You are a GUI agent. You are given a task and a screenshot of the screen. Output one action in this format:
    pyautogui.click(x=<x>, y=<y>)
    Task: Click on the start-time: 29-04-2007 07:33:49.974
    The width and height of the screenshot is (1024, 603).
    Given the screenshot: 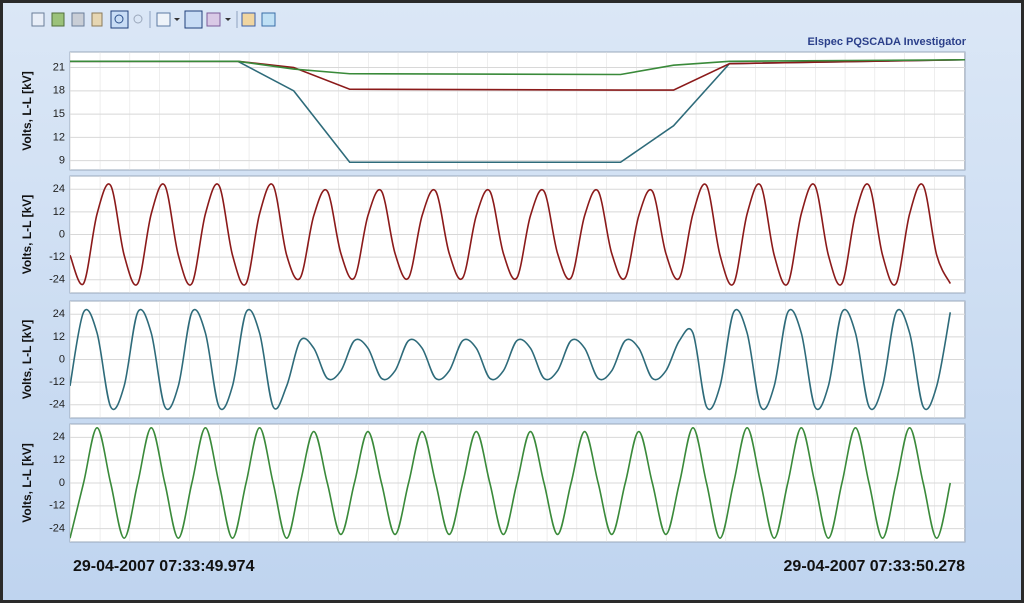 What is the action you would take?
    pyautogui.click(x=164, y=566)
    